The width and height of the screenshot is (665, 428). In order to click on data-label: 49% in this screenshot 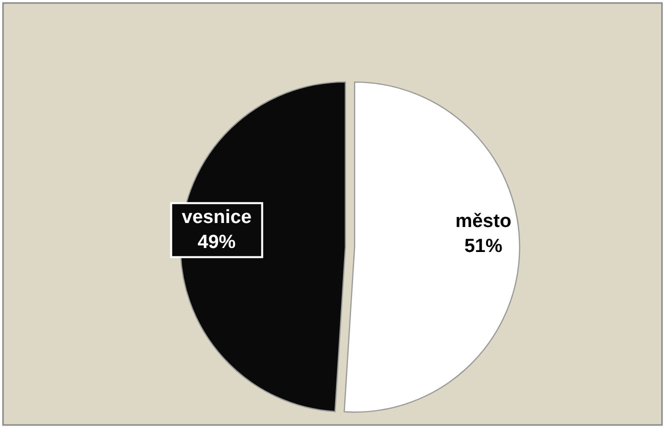, I will do `click(217, 243)`.